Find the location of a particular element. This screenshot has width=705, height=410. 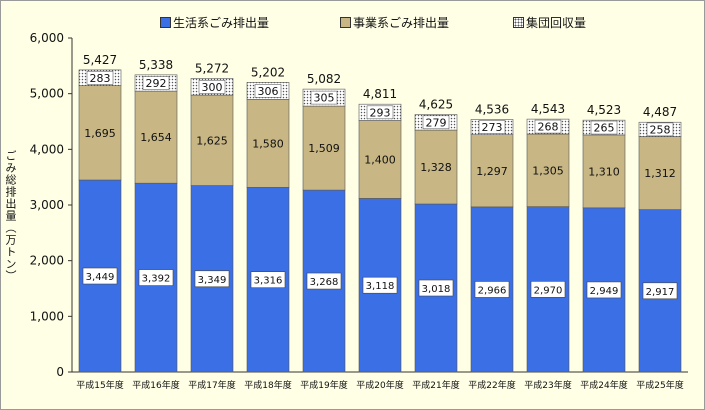

data-label: 1,625 is located at coordinates (212, 140).